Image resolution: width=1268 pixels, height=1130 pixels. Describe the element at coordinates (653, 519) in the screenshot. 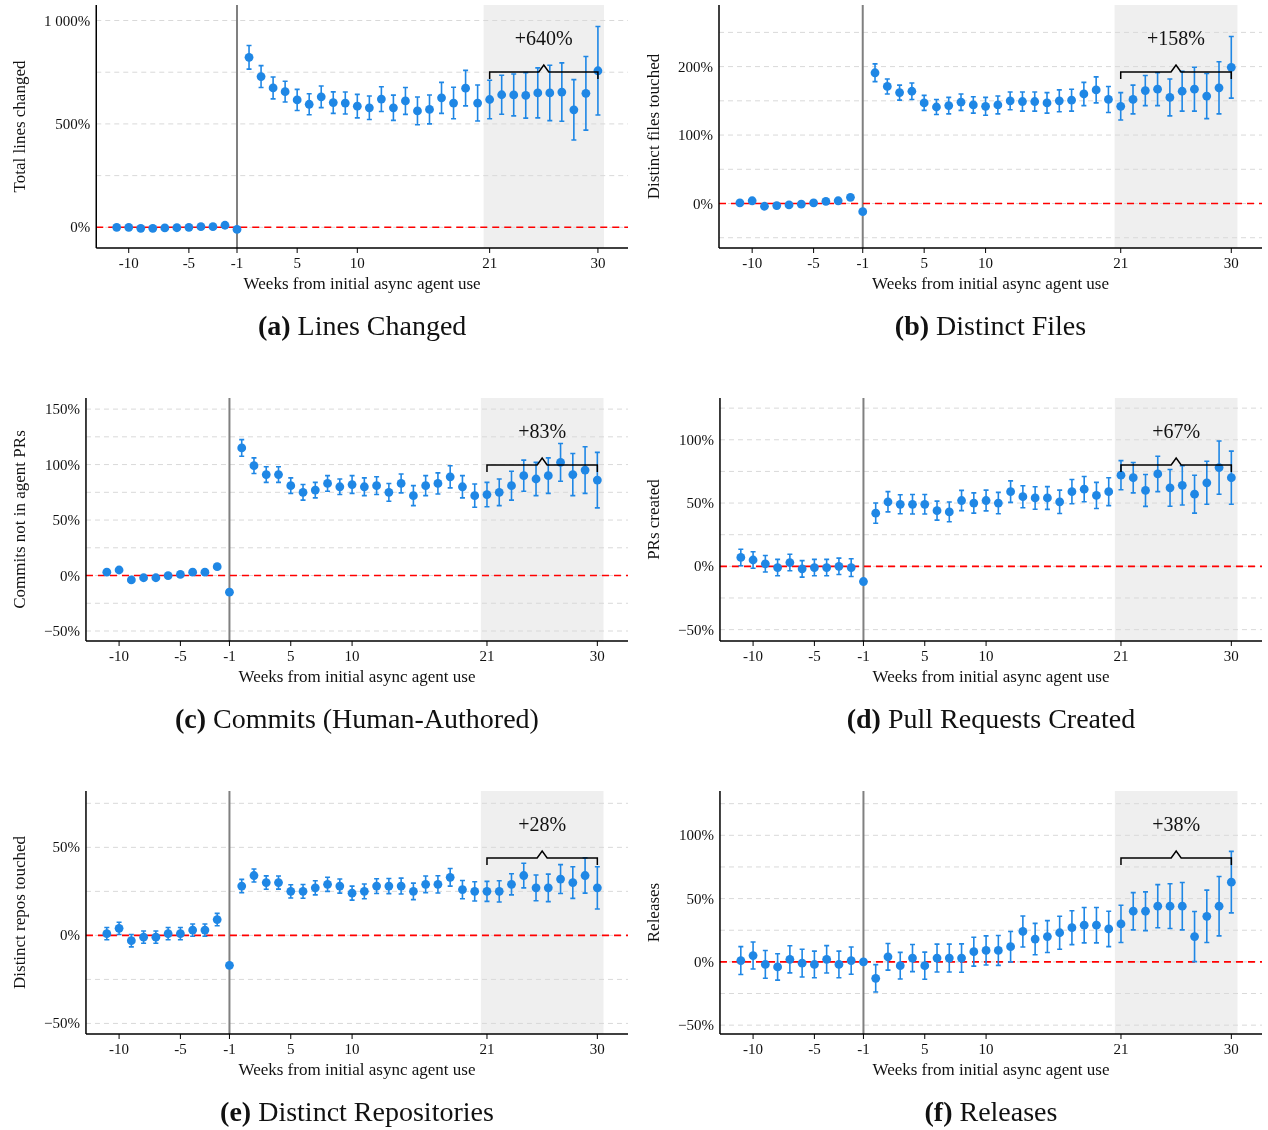

I see `y-axis-title: PRs created` at that location.